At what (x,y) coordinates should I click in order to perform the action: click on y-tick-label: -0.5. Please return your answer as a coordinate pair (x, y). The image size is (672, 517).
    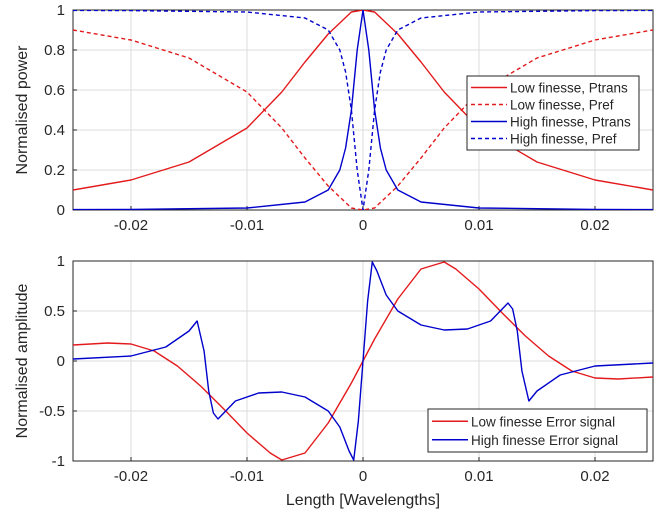
    Looking at the image, I should click on (52, 411).